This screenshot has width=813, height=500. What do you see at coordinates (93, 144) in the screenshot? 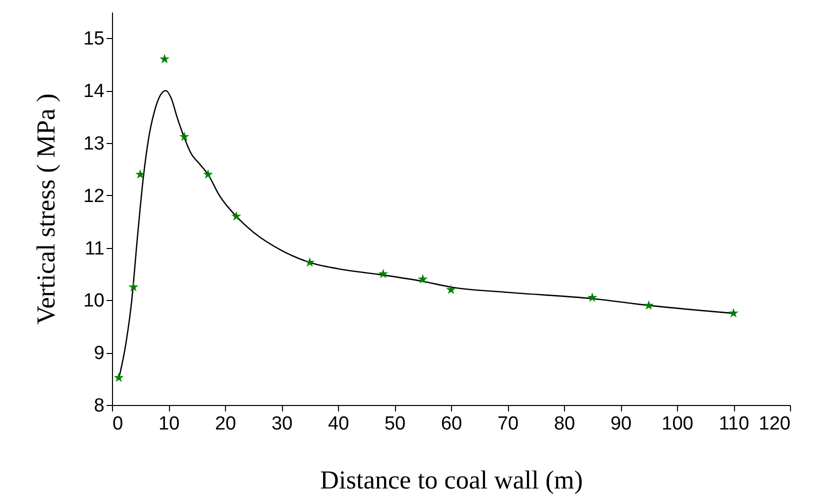
I see `y-tick-label: 13` at bounding box center [93, 144].